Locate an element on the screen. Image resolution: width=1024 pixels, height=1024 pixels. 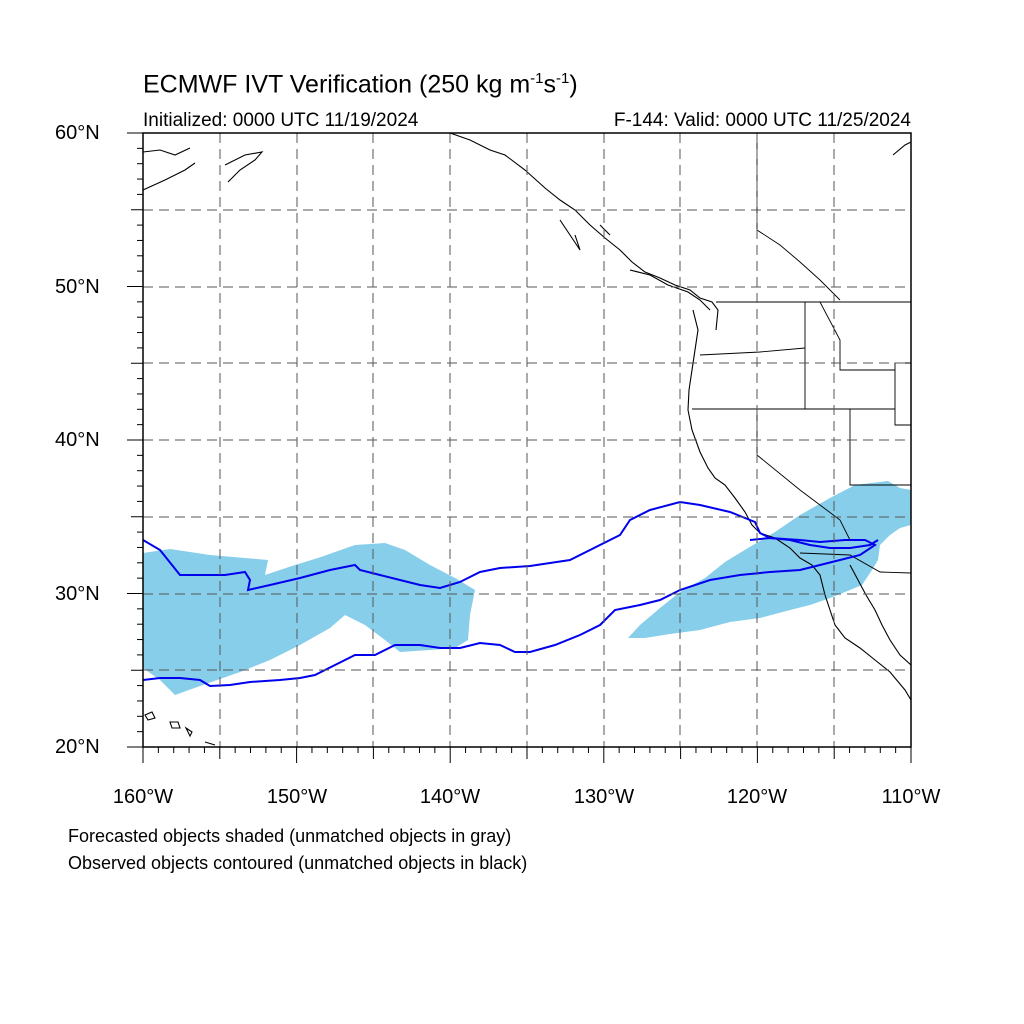
lon-label-130w: 130°W is located at coordinates (604, 797).